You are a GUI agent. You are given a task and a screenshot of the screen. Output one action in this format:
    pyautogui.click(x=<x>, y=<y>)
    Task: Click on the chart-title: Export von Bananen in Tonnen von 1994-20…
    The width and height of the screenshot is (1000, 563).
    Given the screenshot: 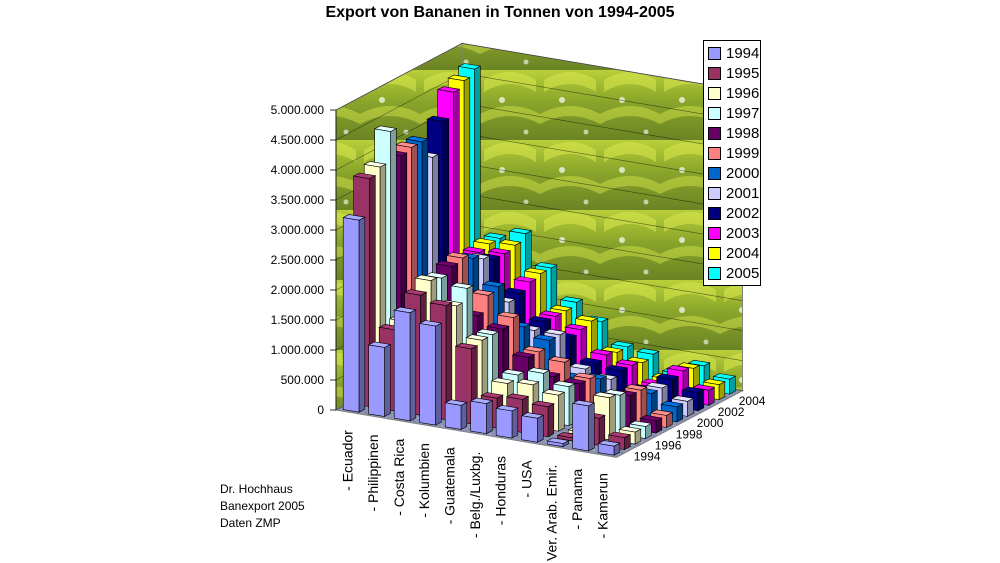 What is the action you would take?
    pyautogui.click(x=500, y=12)
    